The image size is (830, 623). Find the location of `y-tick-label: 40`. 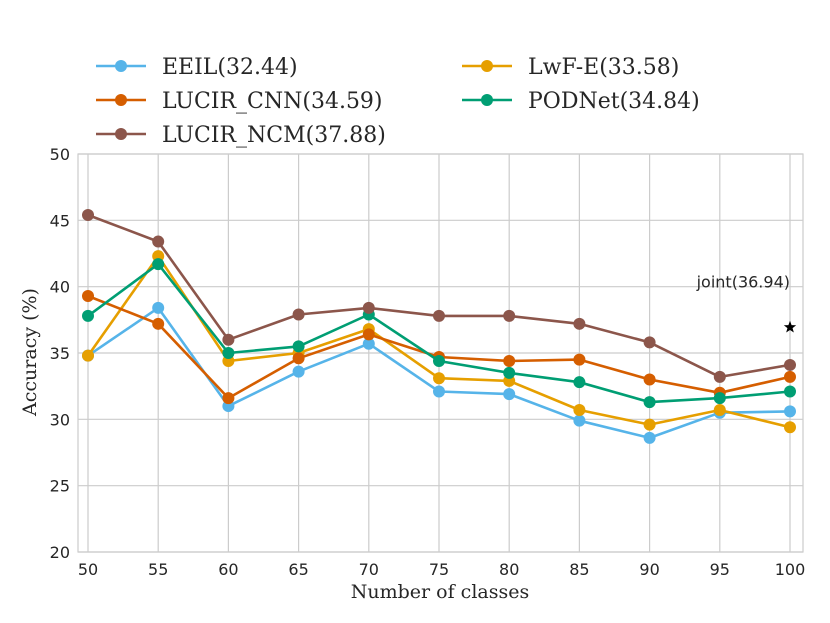

y-tick-label: 40 is located at coordinates (60, 287).